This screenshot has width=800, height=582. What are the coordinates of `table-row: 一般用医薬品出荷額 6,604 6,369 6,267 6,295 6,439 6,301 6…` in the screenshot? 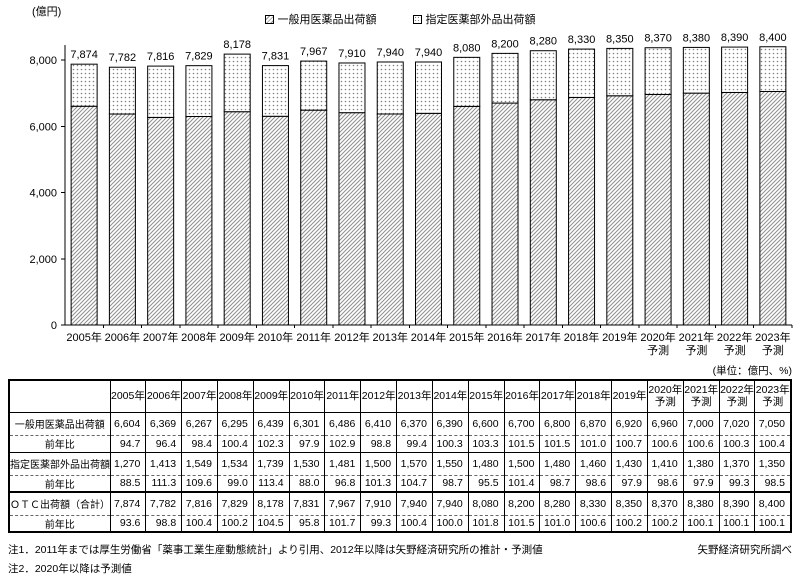 It's located at (399, 423).